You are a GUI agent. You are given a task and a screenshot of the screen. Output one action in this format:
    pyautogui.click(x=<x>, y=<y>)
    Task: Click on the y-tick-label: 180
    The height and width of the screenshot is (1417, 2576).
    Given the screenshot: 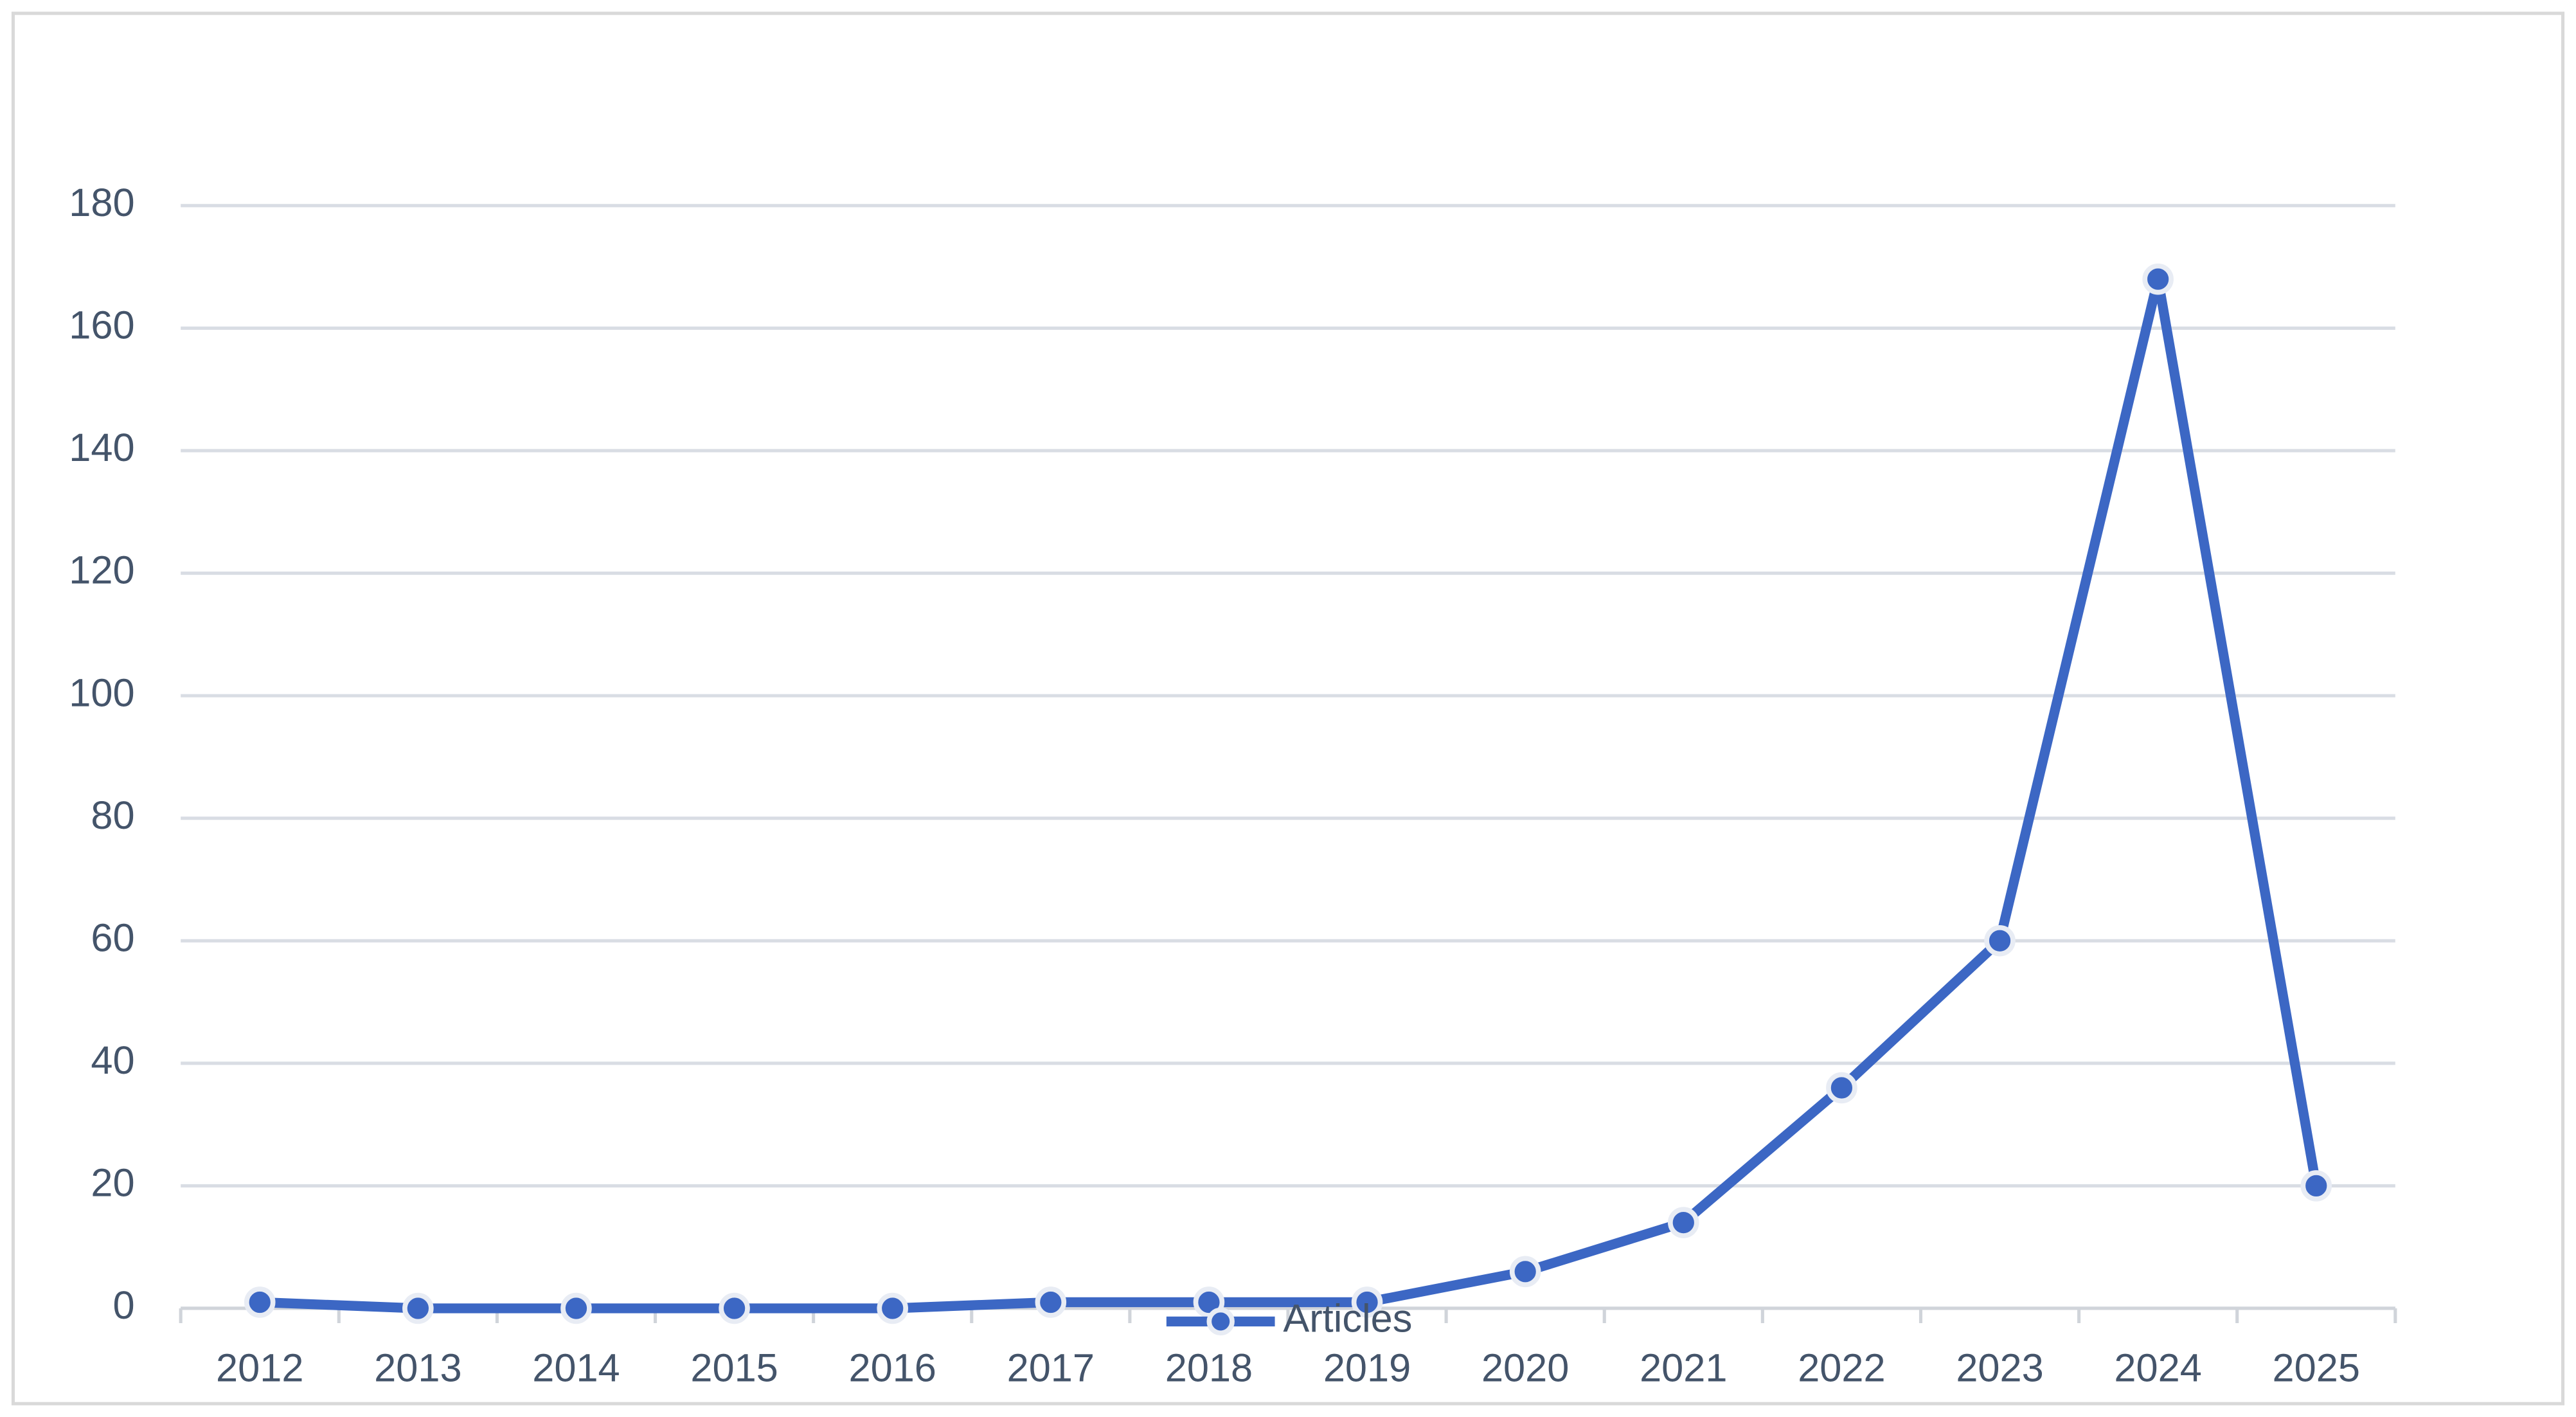 What is the action you would take?
    pyautogui.click(x=101, y=202)
    